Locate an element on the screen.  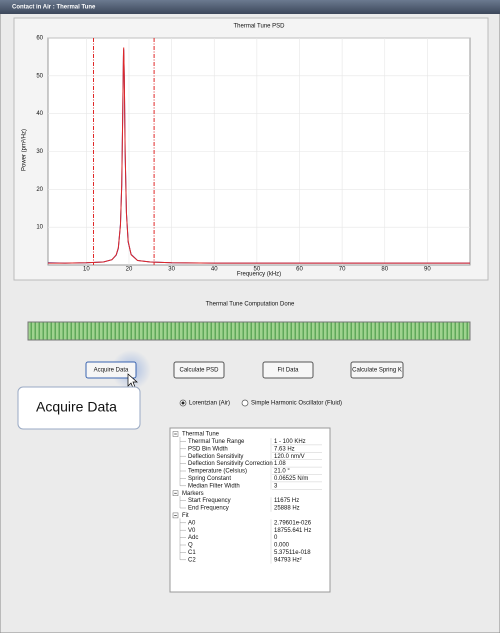
property-name: Adc is located at coordinates (193, 538).